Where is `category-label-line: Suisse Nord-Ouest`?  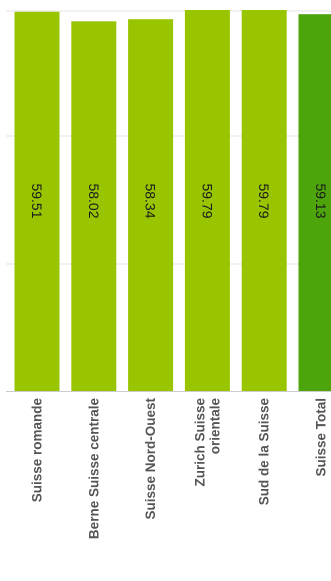 category-label-line: Suisse Nord-Ouest is located at coordinates (150, 459).